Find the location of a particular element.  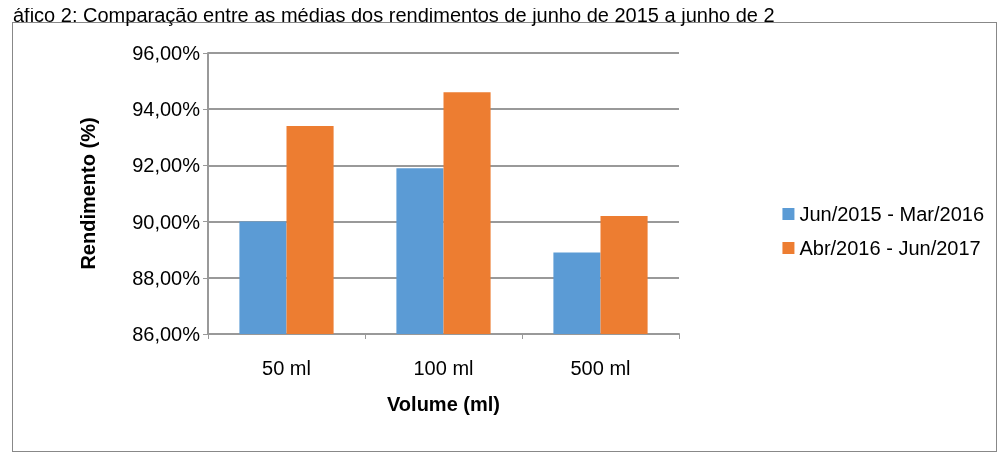

x-tick-label: 500 ml is located at coordinates (600, 368).